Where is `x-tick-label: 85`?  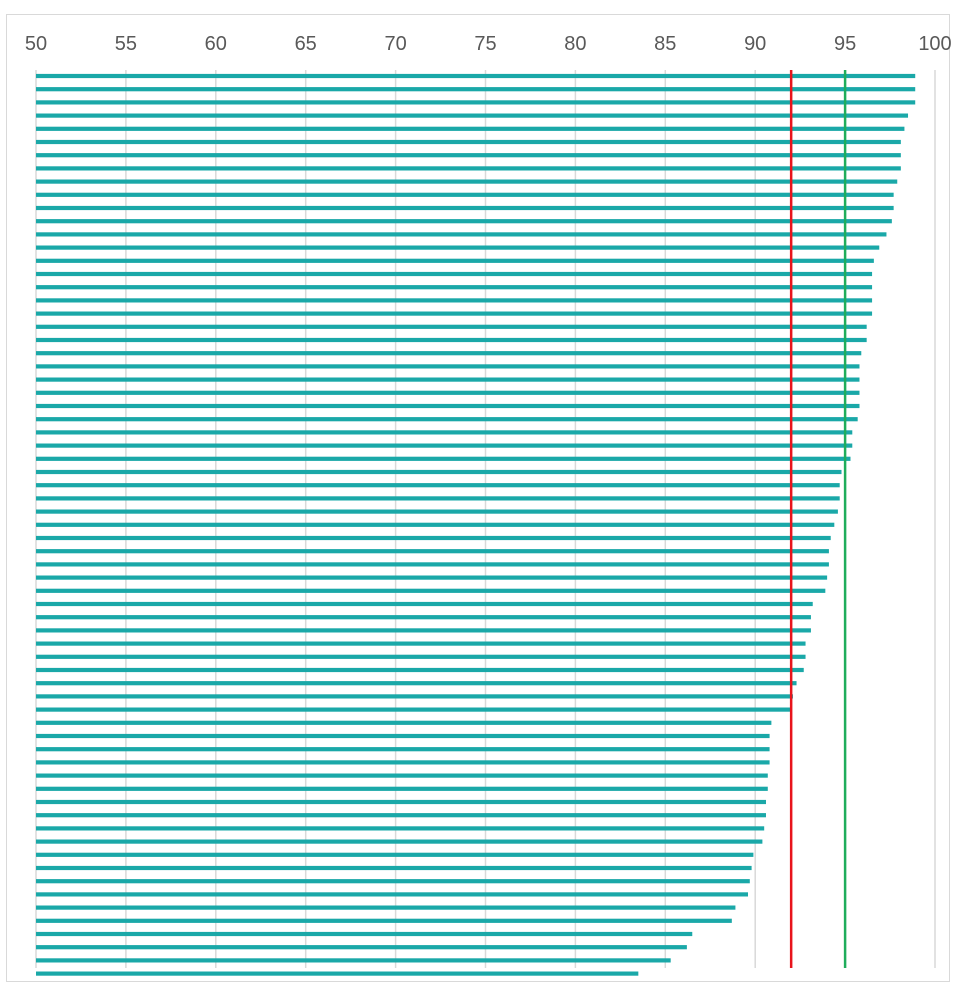
x-tick-label: 85 is located at coordinates (665, 44).